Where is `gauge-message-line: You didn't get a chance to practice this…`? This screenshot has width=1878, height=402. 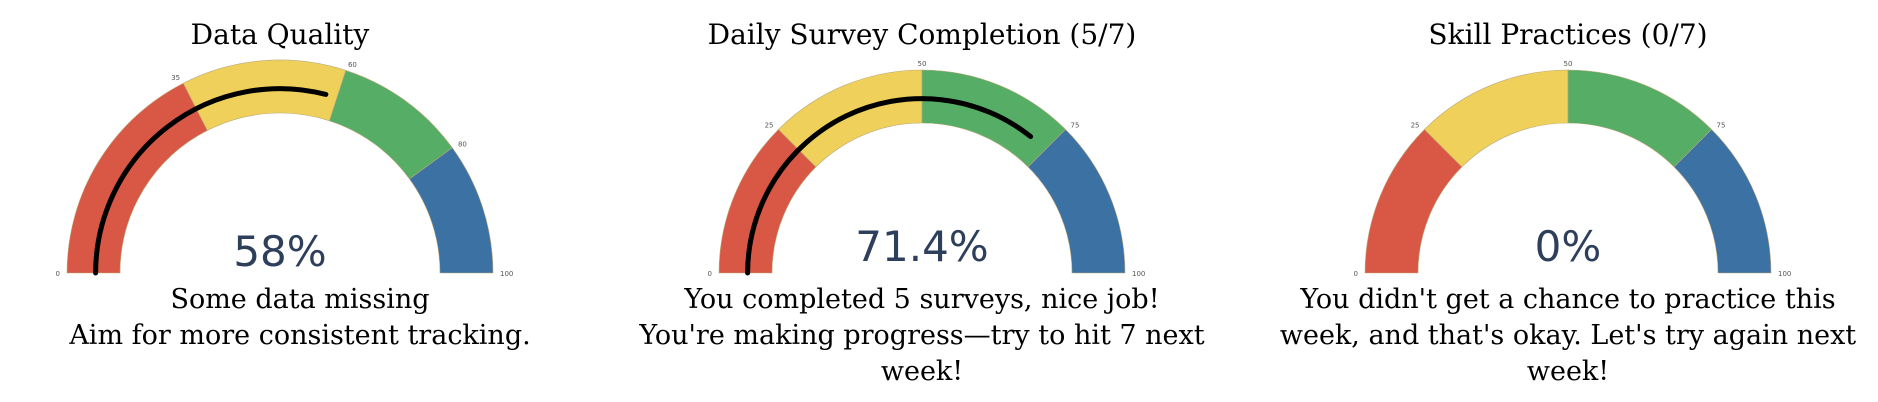
gauge-message-line: You didn't get a chance to practice this… is located at coordinates (1568, 335).